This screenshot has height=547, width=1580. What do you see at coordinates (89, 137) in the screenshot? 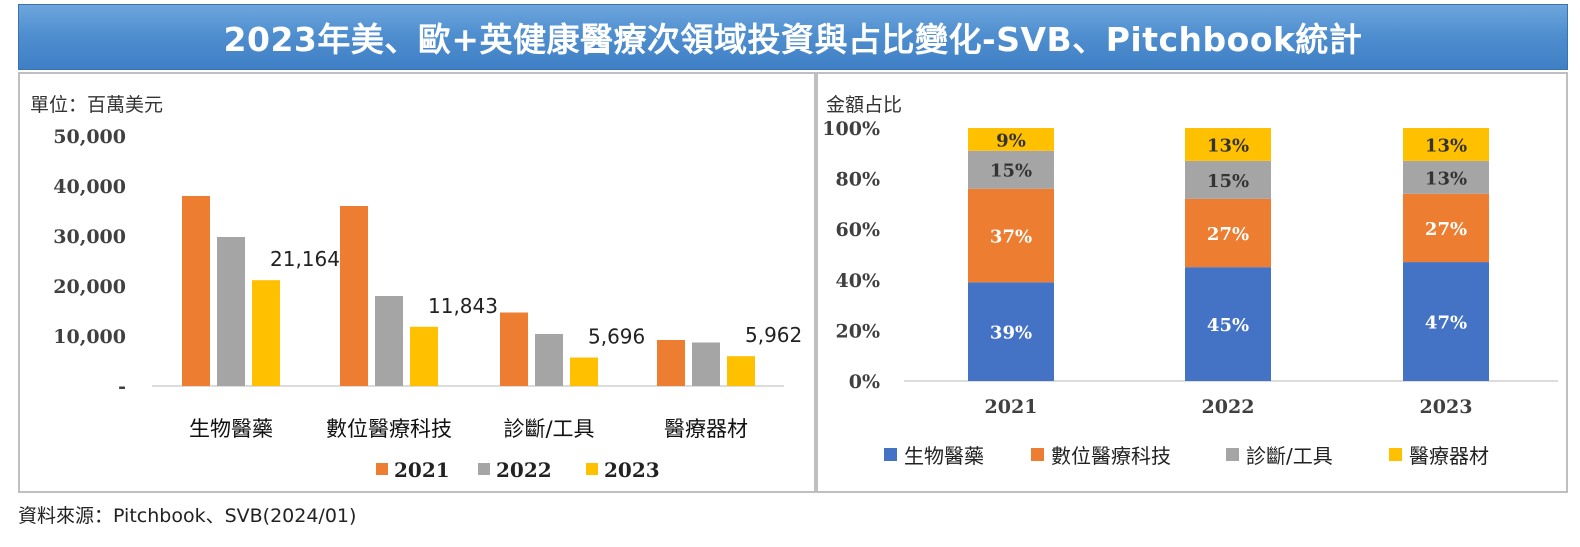
I see `y-tick-label: 50,000` at bounding box center [89, 137].